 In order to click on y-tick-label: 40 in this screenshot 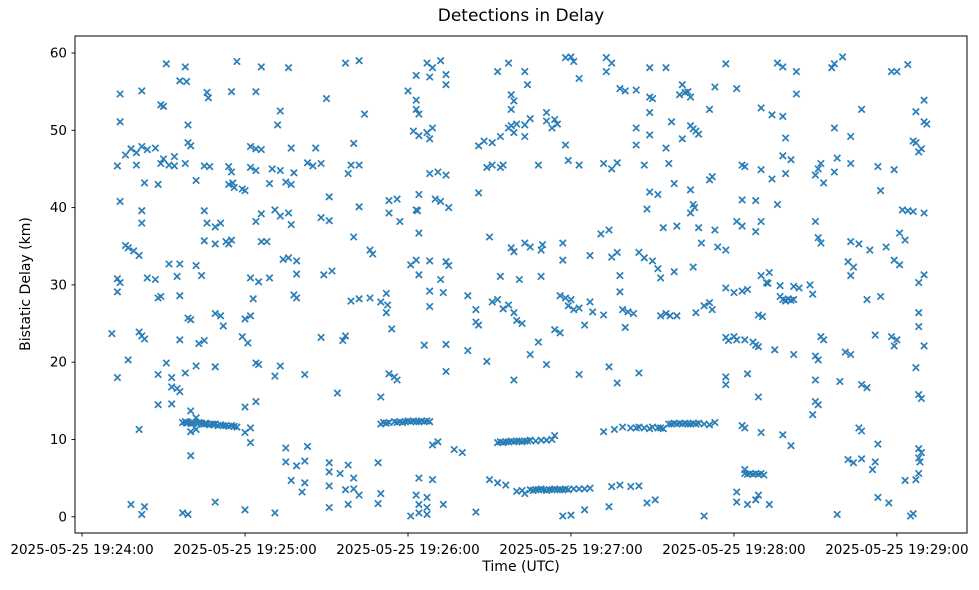, I will do `click(58, 208)`.